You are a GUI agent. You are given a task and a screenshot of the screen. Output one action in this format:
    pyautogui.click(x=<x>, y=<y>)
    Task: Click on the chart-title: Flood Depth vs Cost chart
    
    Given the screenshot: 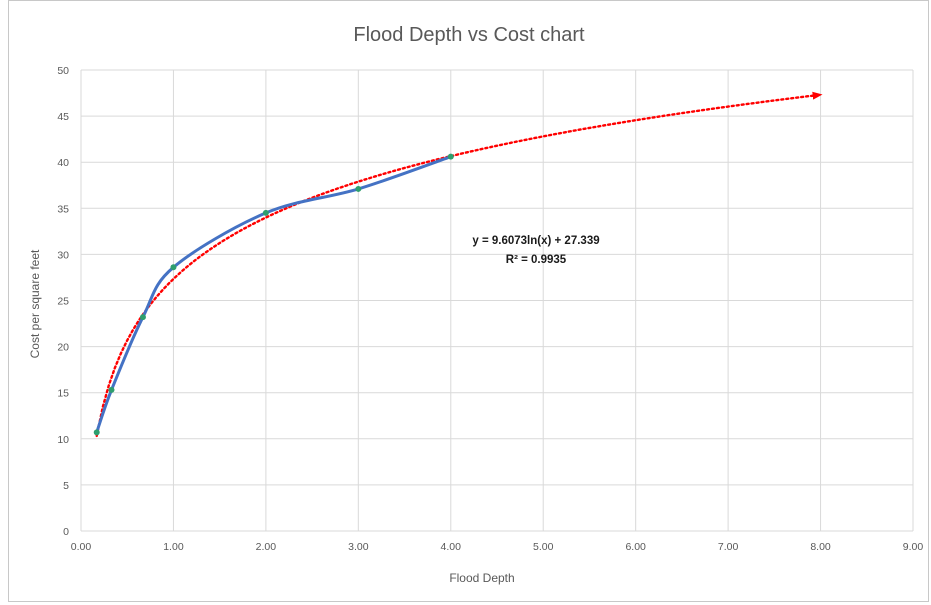 What is the action you would take?
    pyautogui.click(x=469, y=35)
    